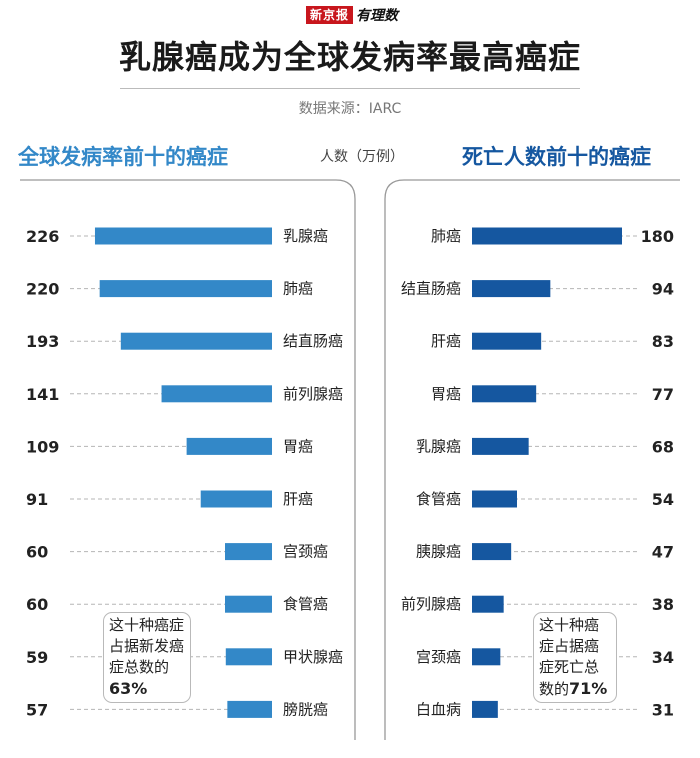  What do you see at coordinates (350, 88) in the screenshot?
I see `title-divider` at bounding box center [350, 88].